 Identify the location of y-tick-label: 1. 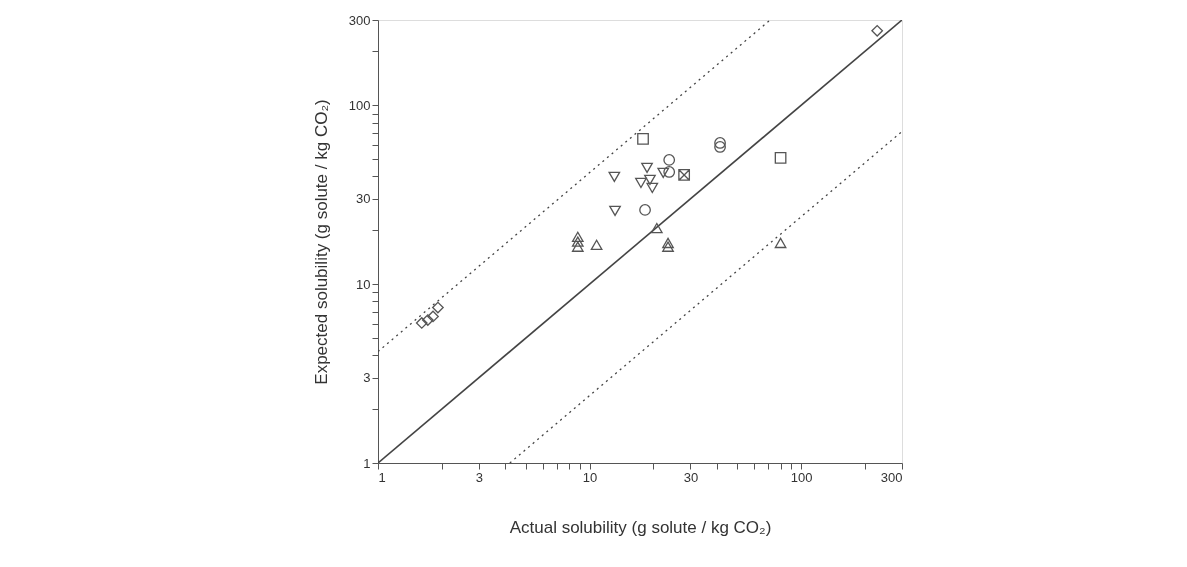
(367, 463).